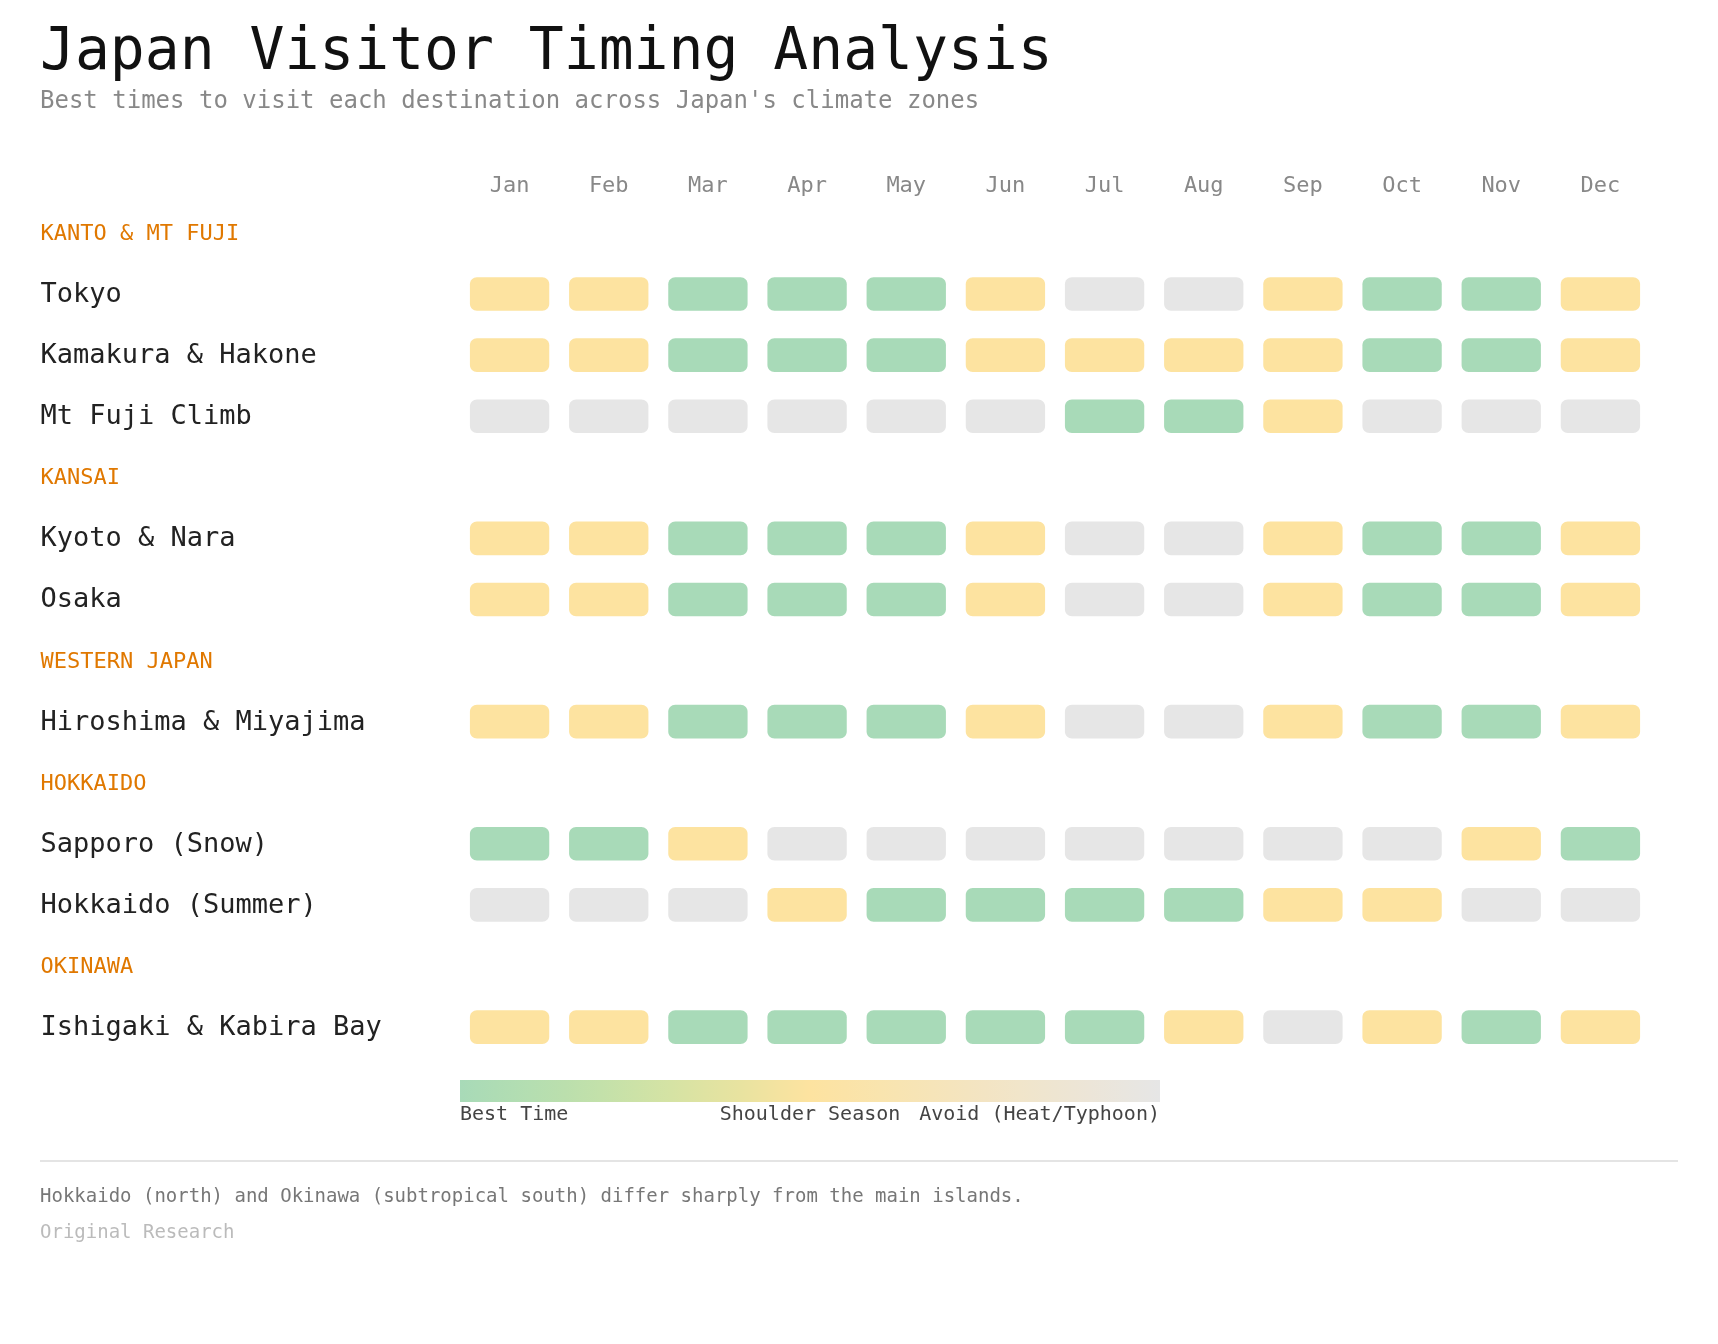  I want to click on chart-subtitle: Best times to visit each destination across Japan's climate zones, so click(510, 100).